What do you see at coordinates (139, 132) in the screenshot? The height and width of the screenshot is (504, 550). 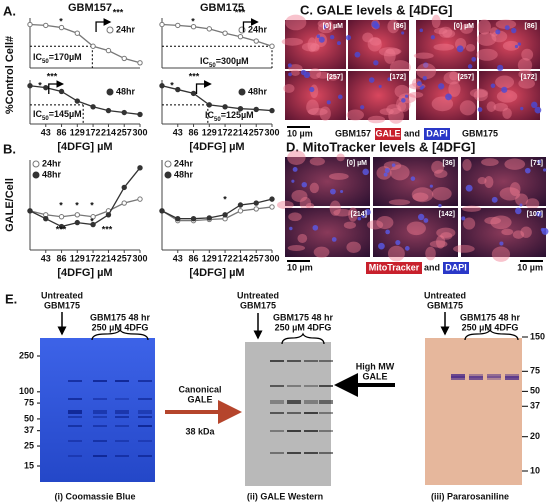 I see `x-tick-label: 300` at bounding box center [139, 132].